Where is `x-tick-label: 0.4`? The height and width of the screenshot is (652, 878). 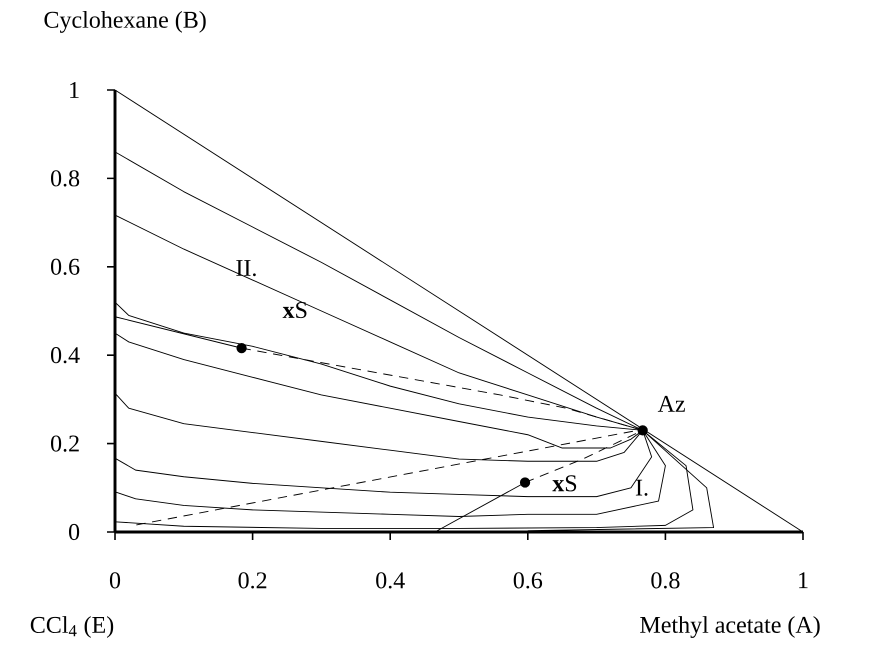 x-tick-label: 0.4 is located at coordinates (390, 580).